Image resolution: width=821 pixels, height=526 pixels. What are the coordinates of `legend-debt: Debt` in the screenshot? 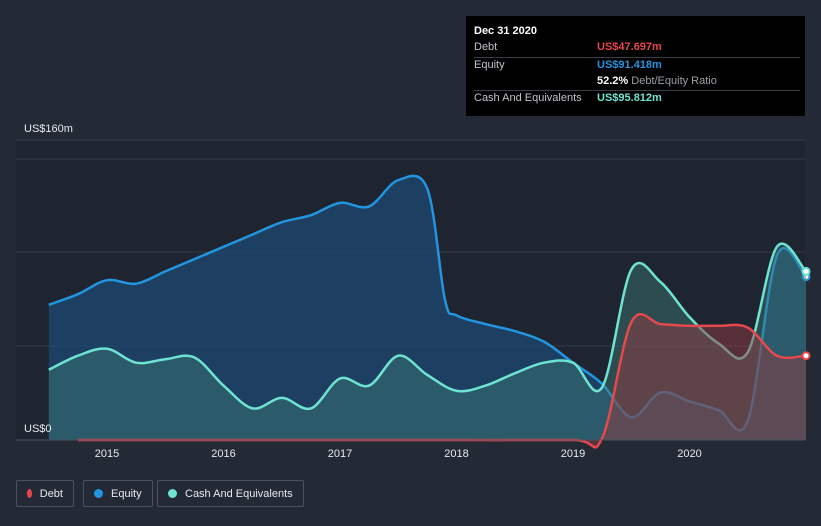 It's located at (45, 493).